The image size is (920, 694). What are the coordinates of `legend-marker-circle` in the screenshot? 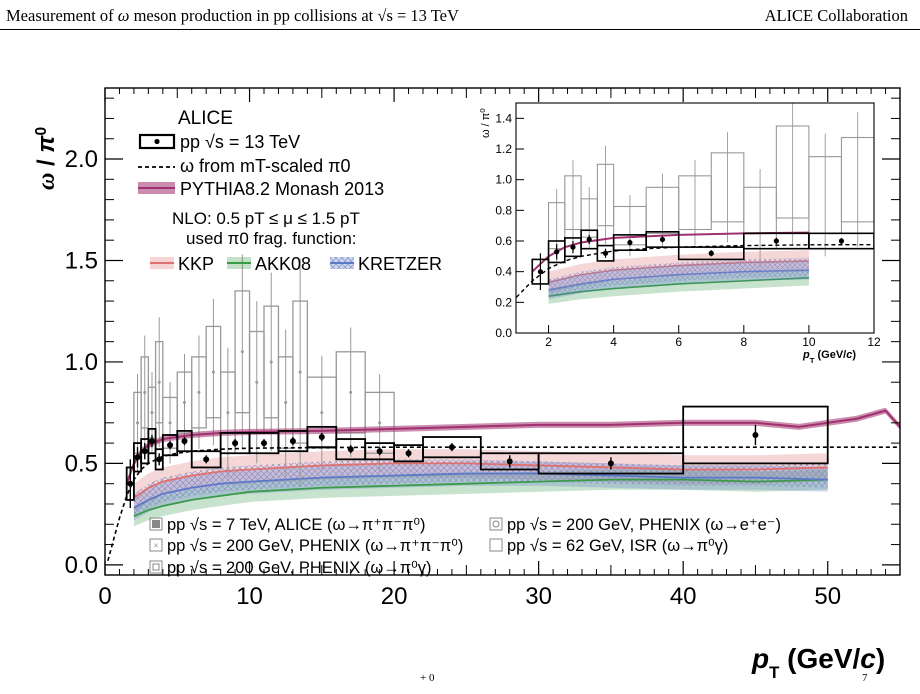 It's located at (496, 524).